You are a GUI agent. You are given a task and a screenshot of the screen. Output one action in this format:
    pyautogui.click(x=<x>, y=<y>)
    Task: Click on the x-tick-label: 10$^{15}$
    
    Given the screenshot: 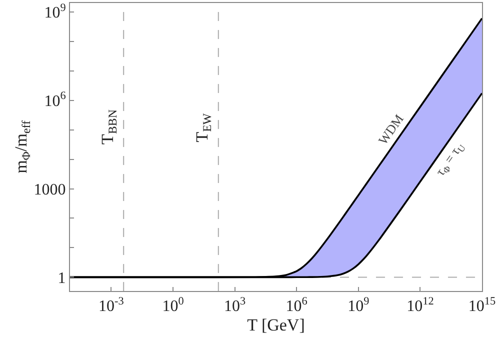 What is the action you would take?
    pyautogui.click(x=482, y=305)
    